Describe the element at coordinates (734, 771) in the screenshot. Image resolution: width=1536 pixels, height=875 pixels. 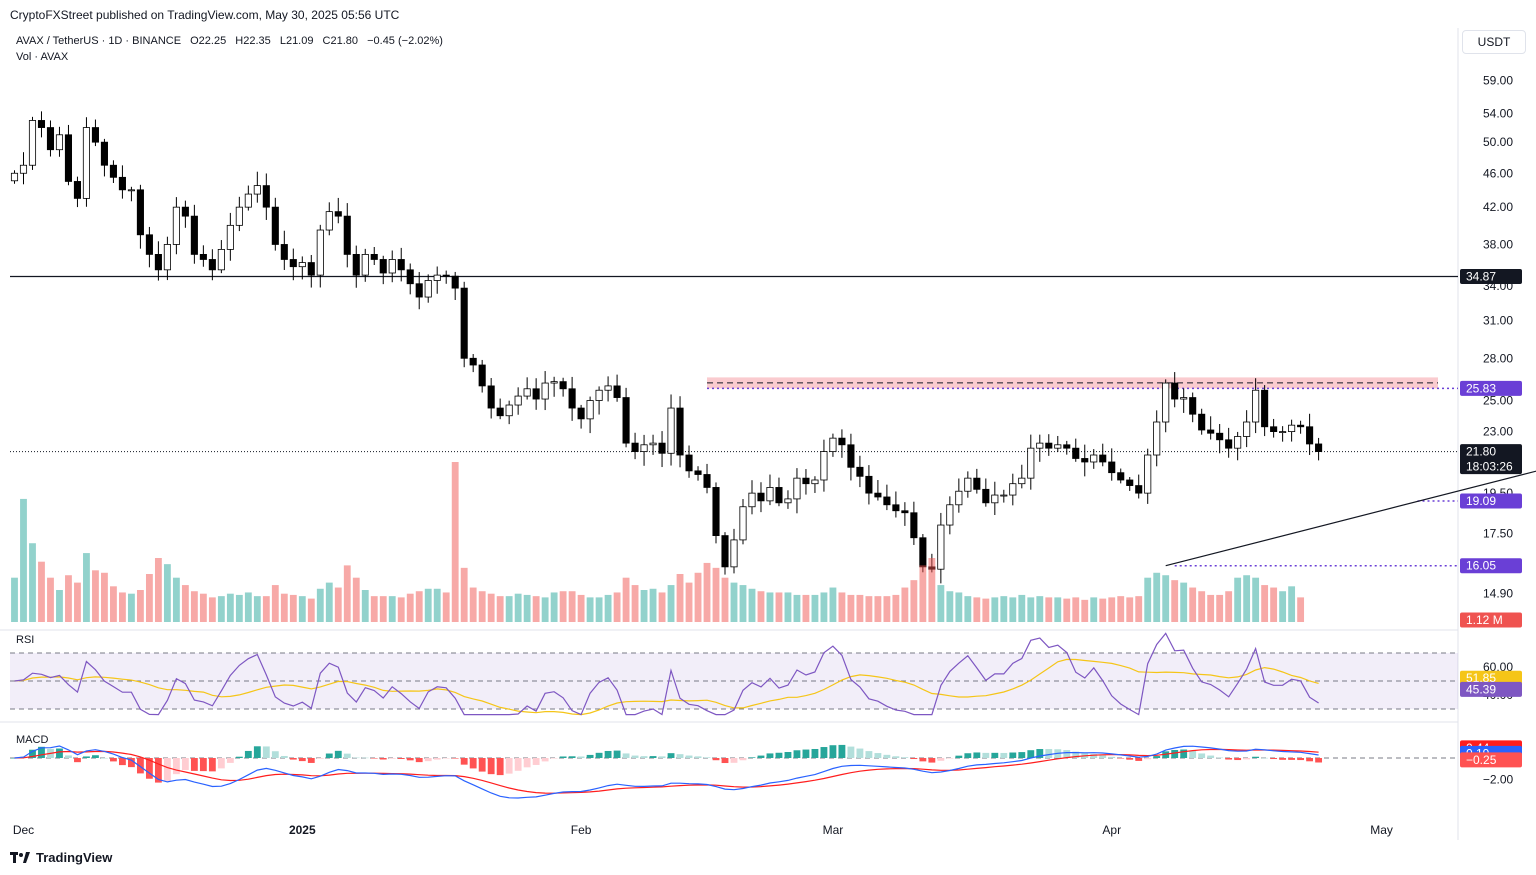
I see `macd-pane` at that location.